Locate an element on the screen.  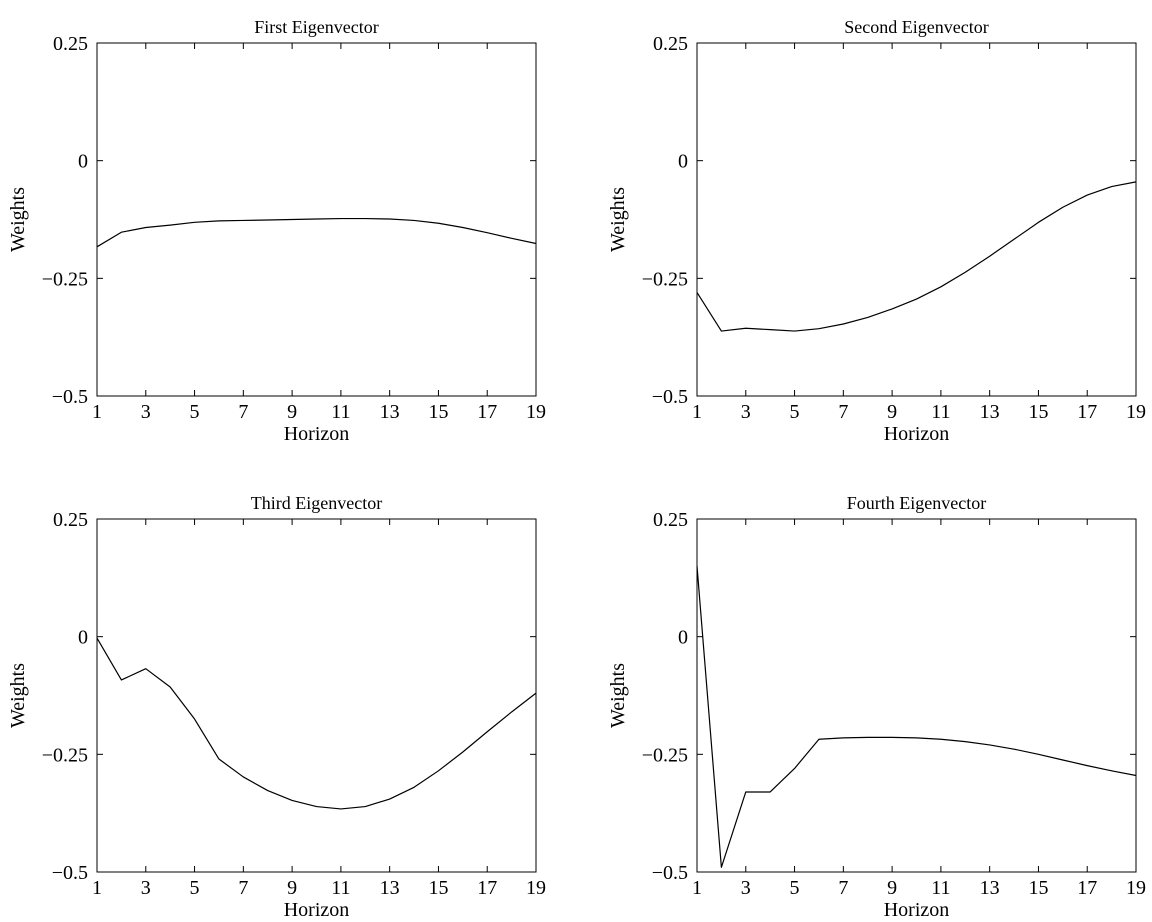
chart-title: Second Eigenvector is located at coordinates (916, 27).